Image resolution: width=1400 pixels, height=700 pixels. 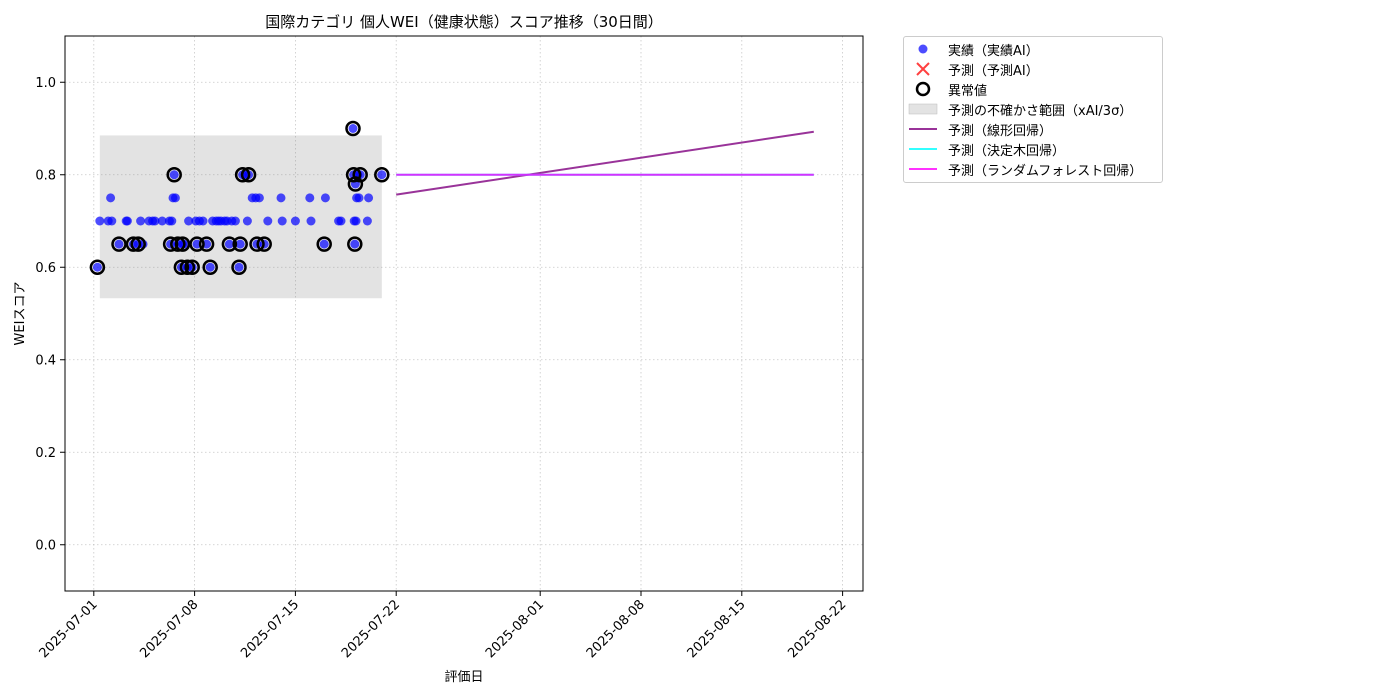 What do you see at coordinates (616, 629) in the screenshot?
I see `x-tick-label: 2025-08-08` at bounding box center [616, 629].